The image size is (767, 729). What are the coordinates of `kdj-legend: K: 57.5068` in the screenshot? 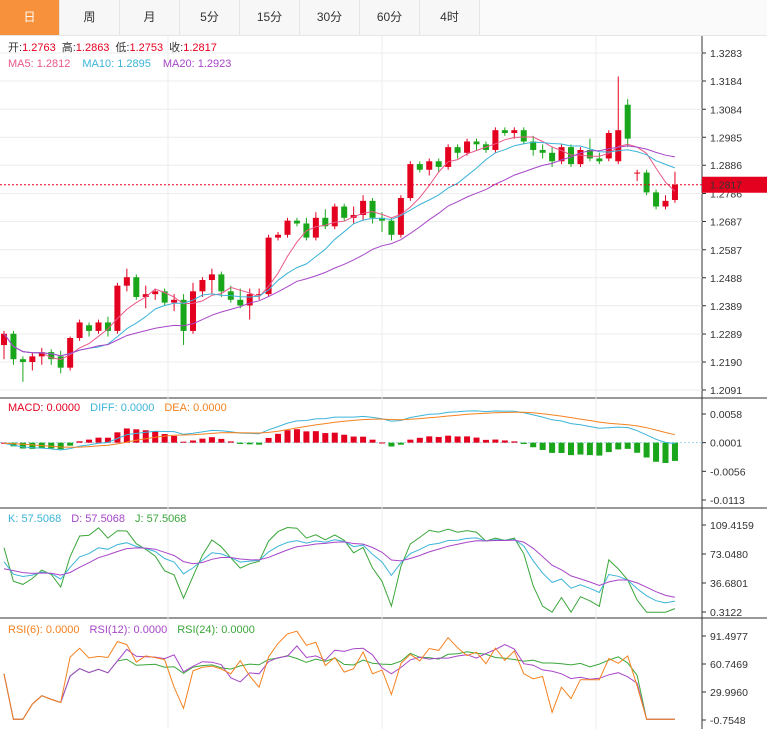 It's located at (34, 519).